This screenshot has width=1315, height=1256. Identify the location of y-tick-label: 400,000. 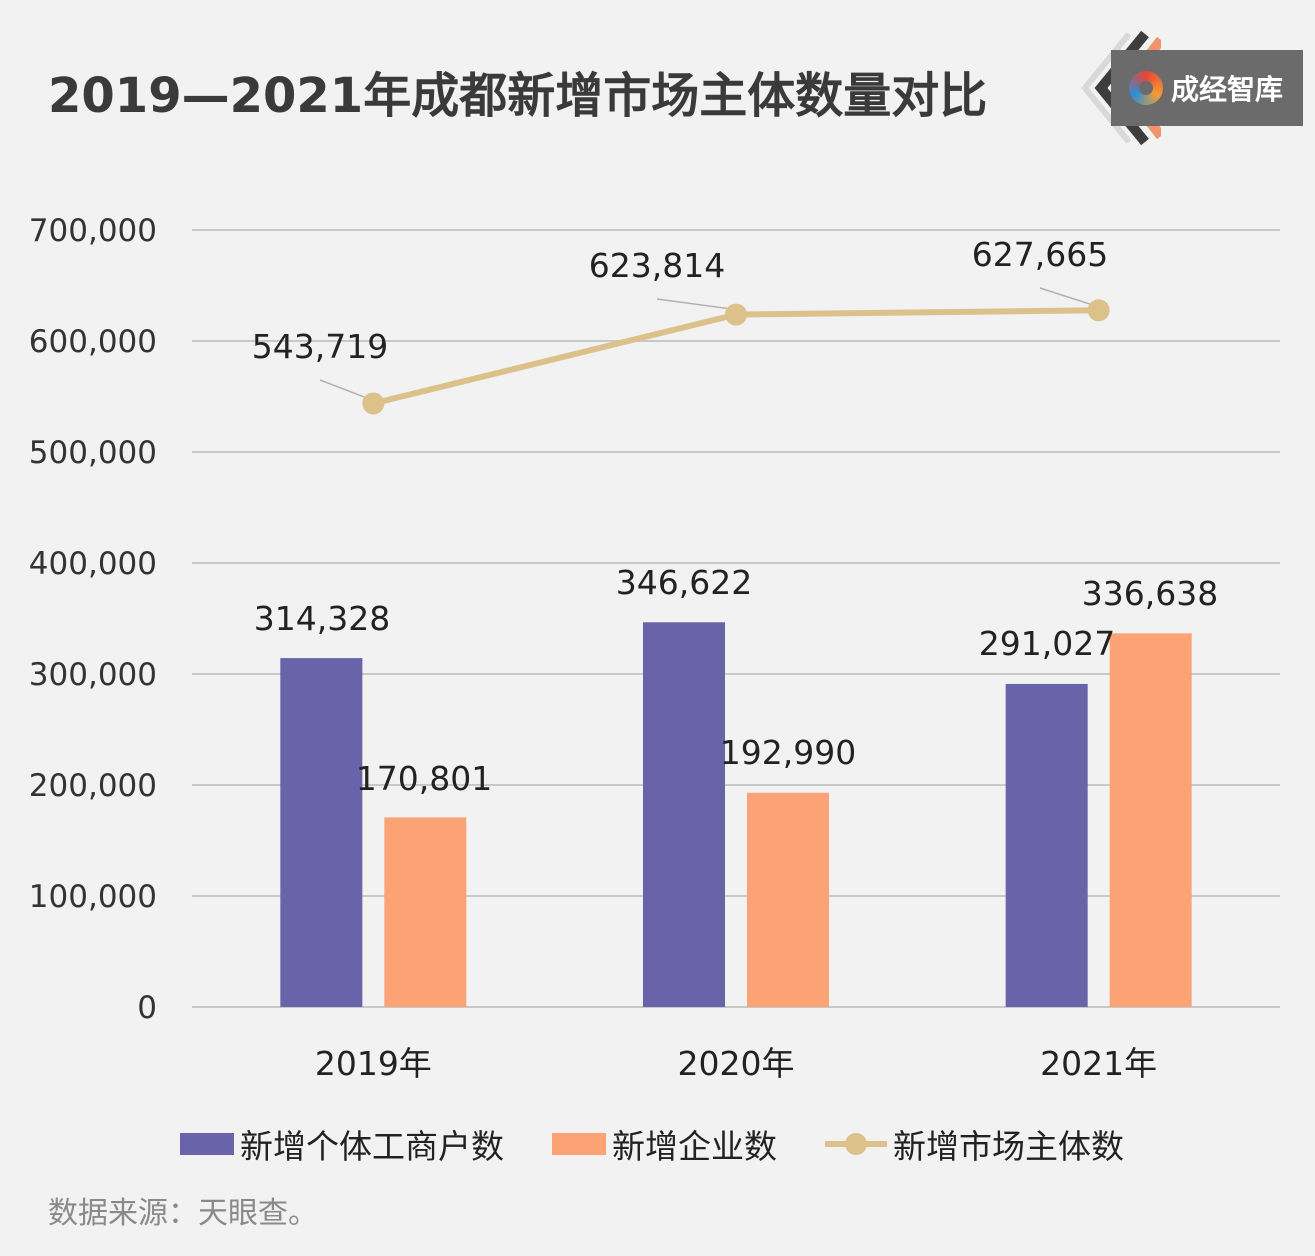
(93, 564).